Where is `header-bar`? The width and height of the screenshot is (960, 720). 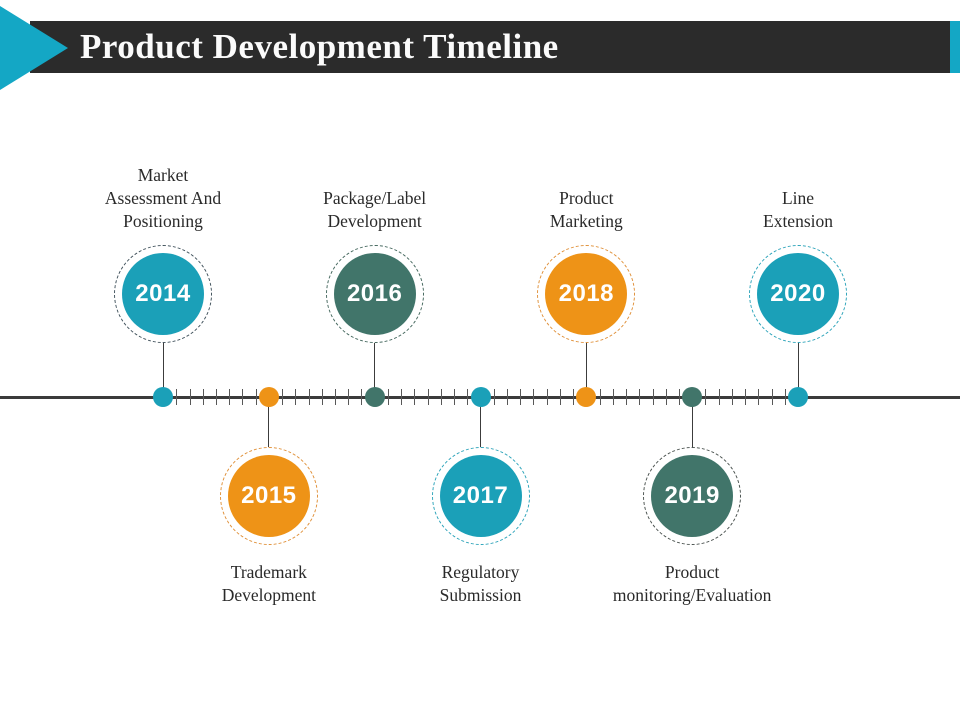 header-bar is located at coordinates (490, 47).